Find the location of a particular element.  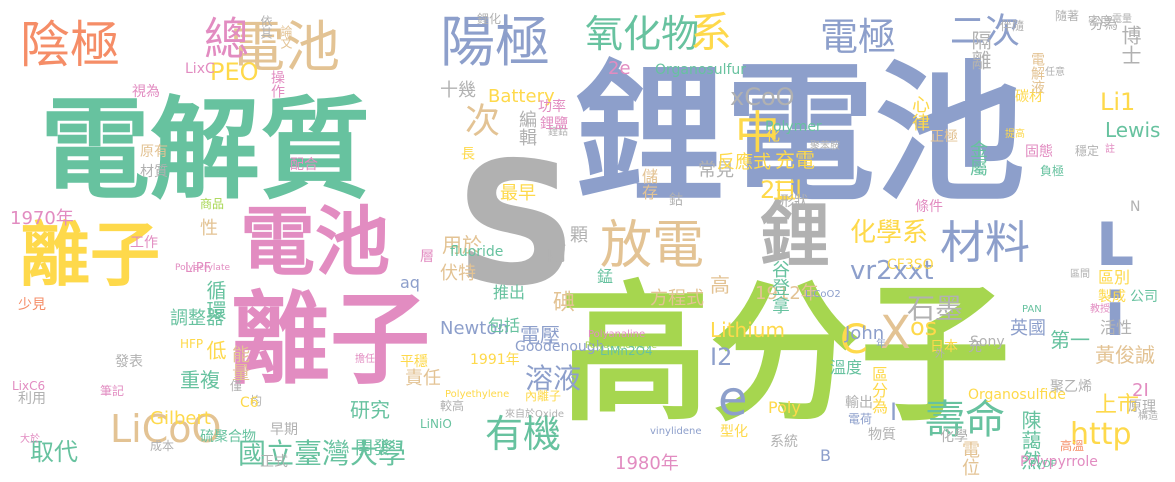

word-cjk-50: 電壓 is located at coordinates (540, 335).